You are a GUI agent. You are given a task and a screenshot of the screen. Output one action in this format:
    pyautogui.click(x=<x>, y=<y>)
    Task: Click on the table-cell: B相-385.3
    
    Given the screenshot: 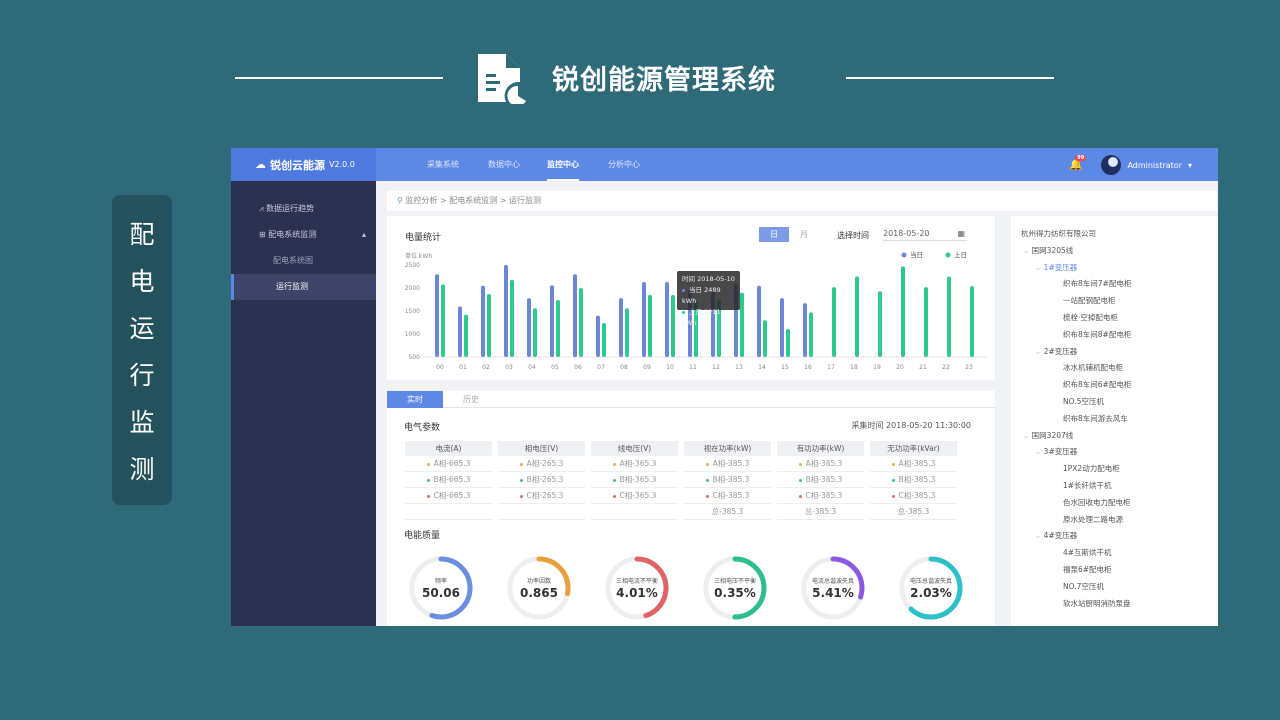 What is the action you would take?
    pyautogui.click(x=820, y=480)
    